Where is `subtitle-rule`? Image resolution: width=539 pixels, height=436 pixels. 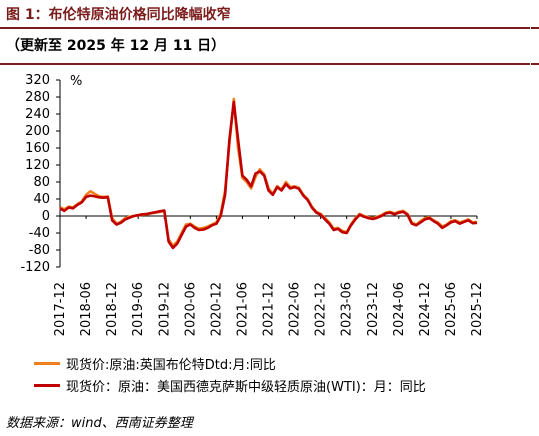
subtitle-rule is located at coordinates (265, 64).